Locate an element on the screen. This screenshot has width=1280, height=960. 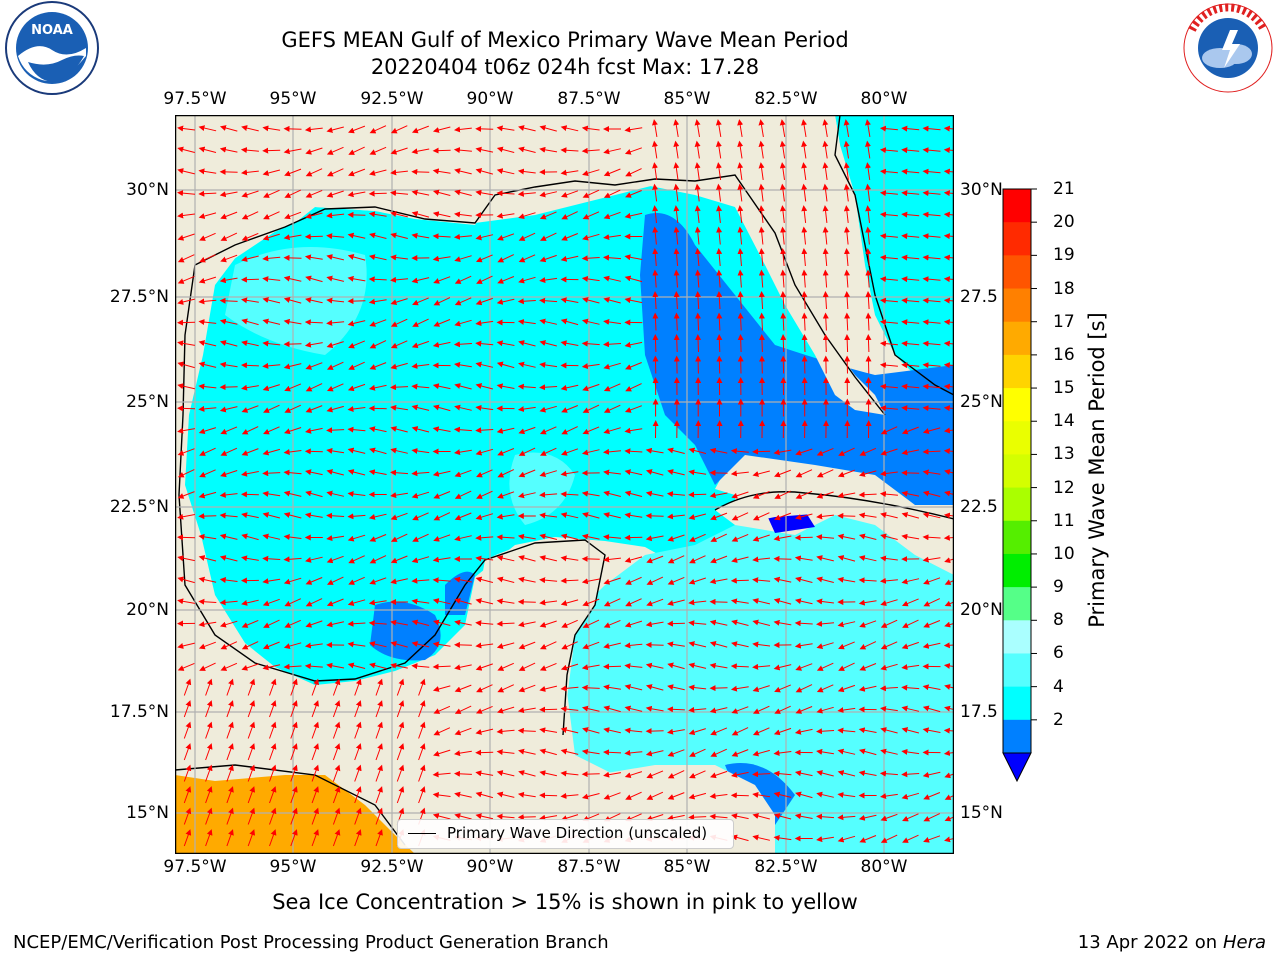
lat-label: 15°N is located at coordinates (981, 813).